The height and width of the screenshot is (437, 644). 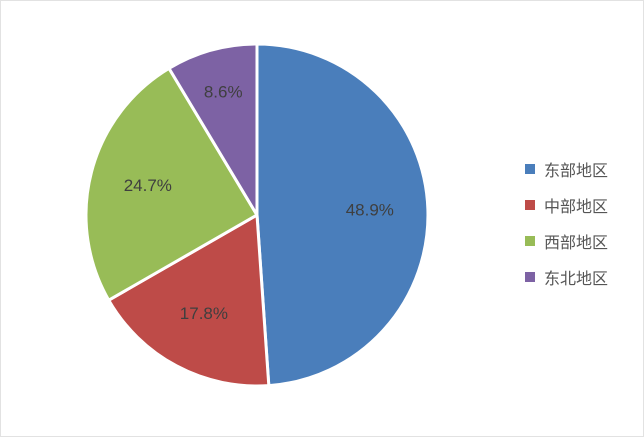 What do you see at coordinates (148, 185) in the screenshot?
I see `pie-slice-data-label: 24.7%` at bounding box center [148, 185].